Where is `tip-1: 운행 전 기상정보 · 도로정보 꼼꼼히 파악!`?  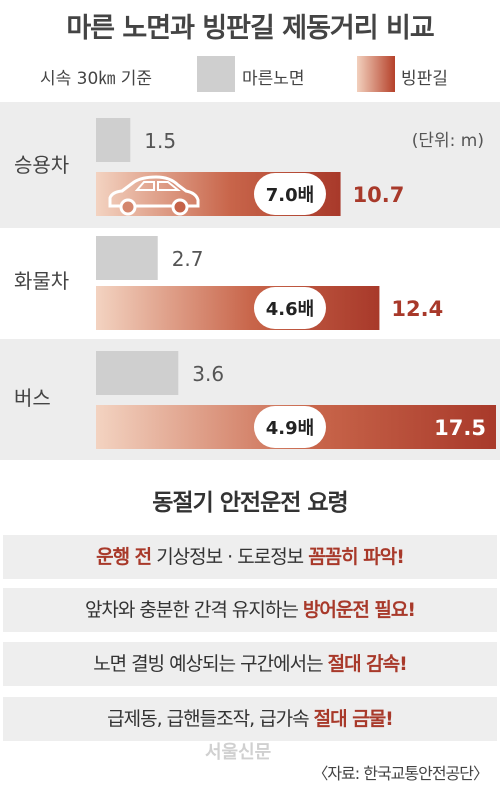 tip-1: 운행 전 기상정보 · 도로정보 꼼꼼히 파악! is located at coordinates (250, 557).